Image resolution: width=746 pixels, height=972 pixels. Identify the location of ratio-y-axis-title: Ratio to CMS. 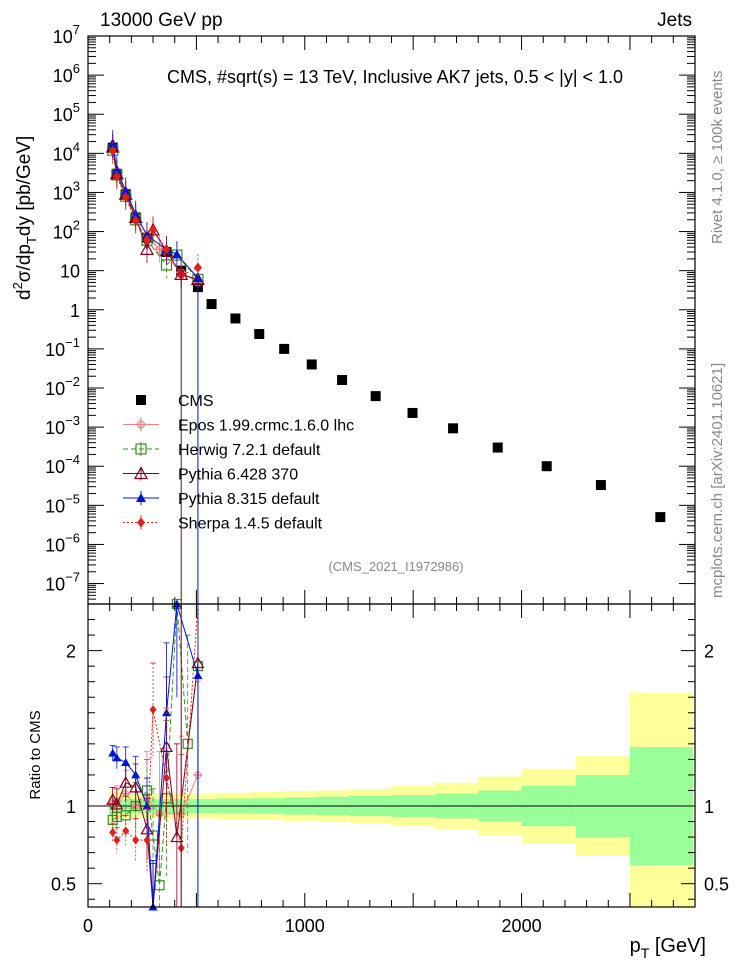
(35, 754).